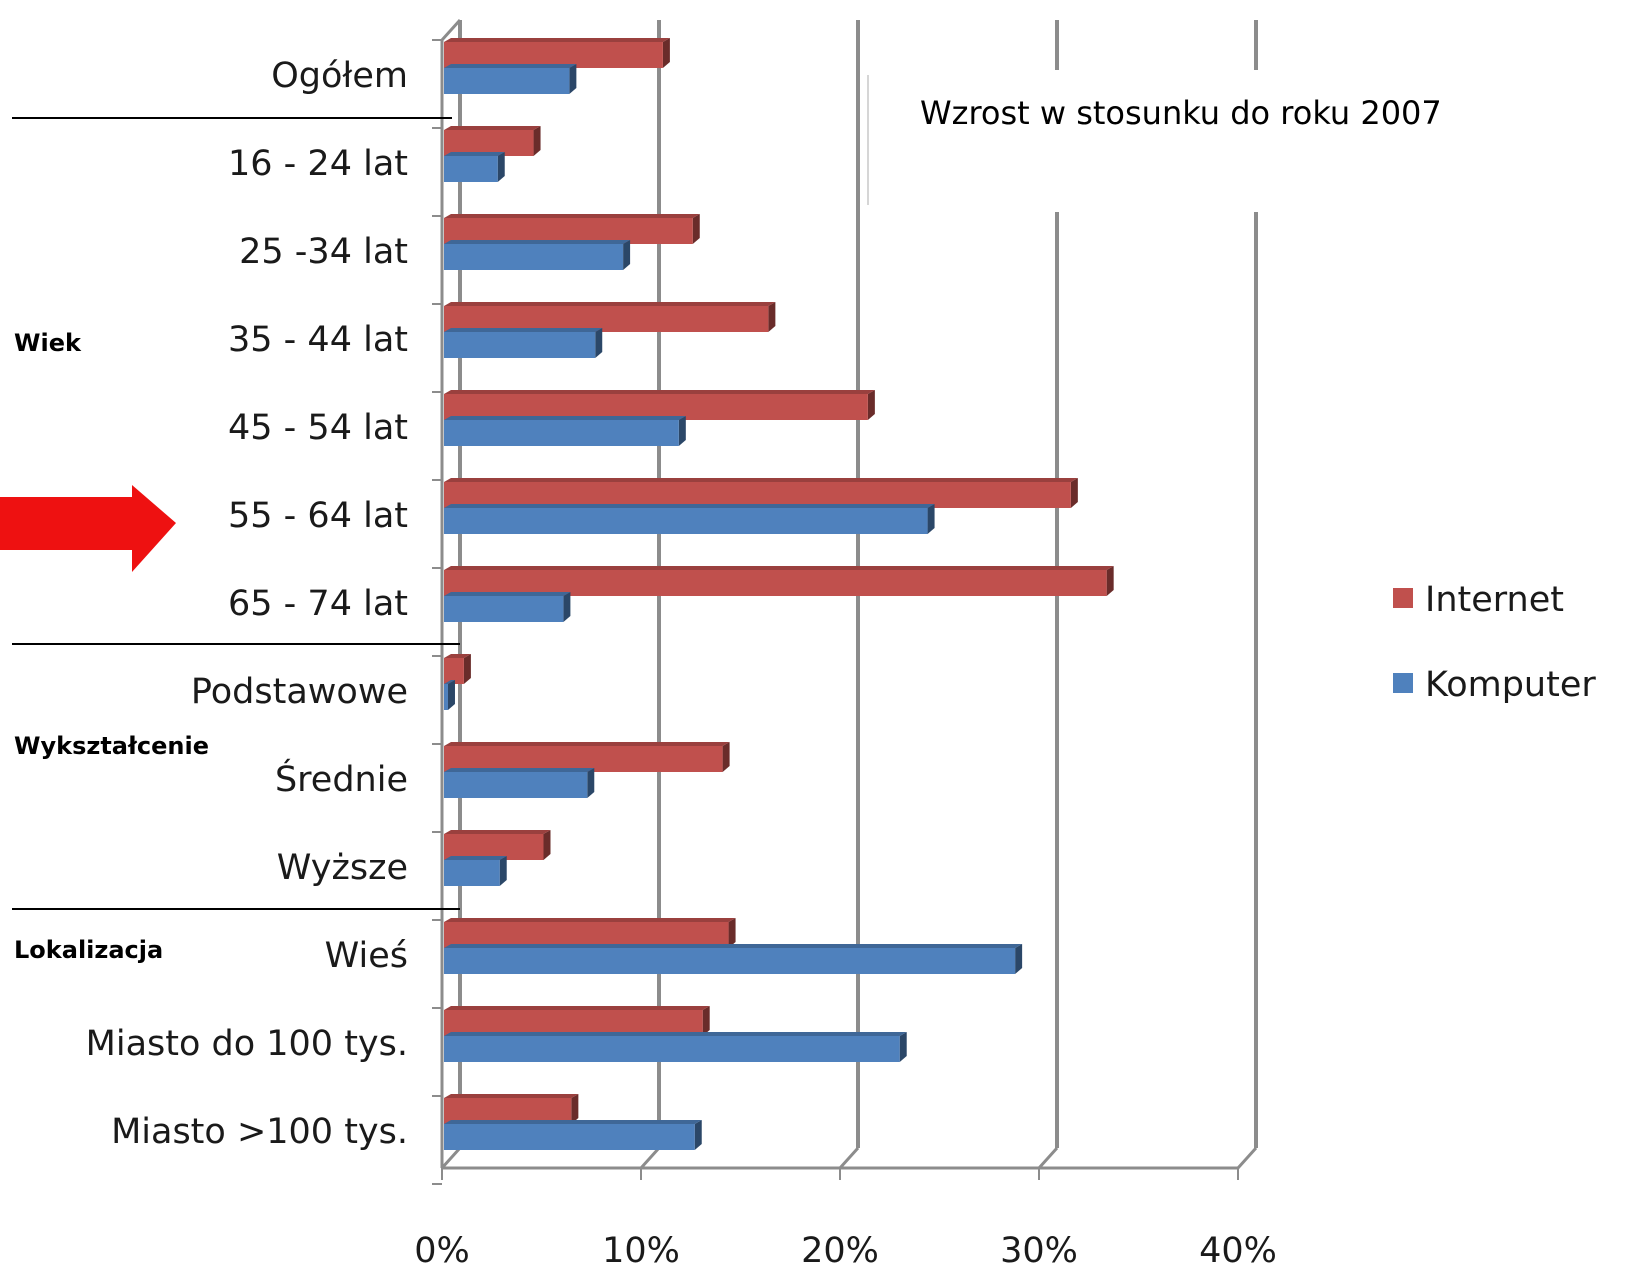 The image size is (1632, 1268). I want to click on category-label: Wyższe, so click(342, 868).